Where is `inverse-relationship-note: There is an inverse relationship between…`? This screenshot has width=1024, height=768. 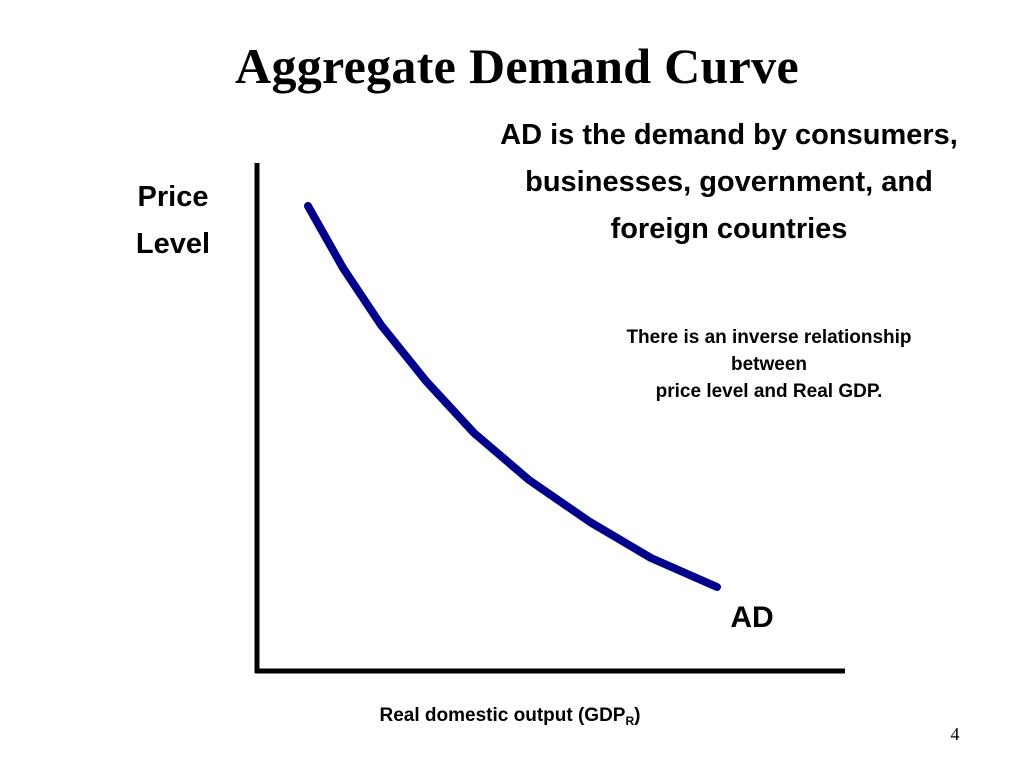 inverse-relationship-note: There is an inverse relationship between… is located at coordinates (769, 364).